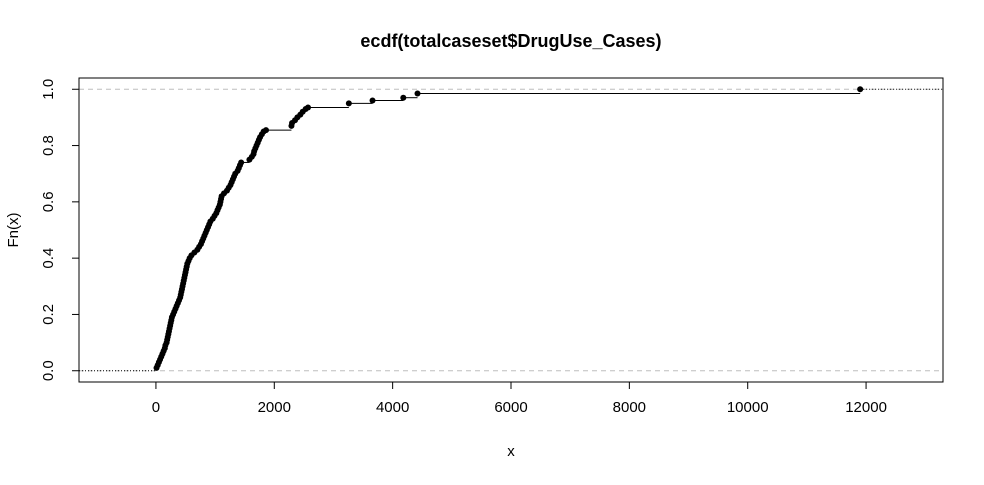 The image size is (984, 485). I want to click on y-tick-label: 0.6, so click(48, 201).